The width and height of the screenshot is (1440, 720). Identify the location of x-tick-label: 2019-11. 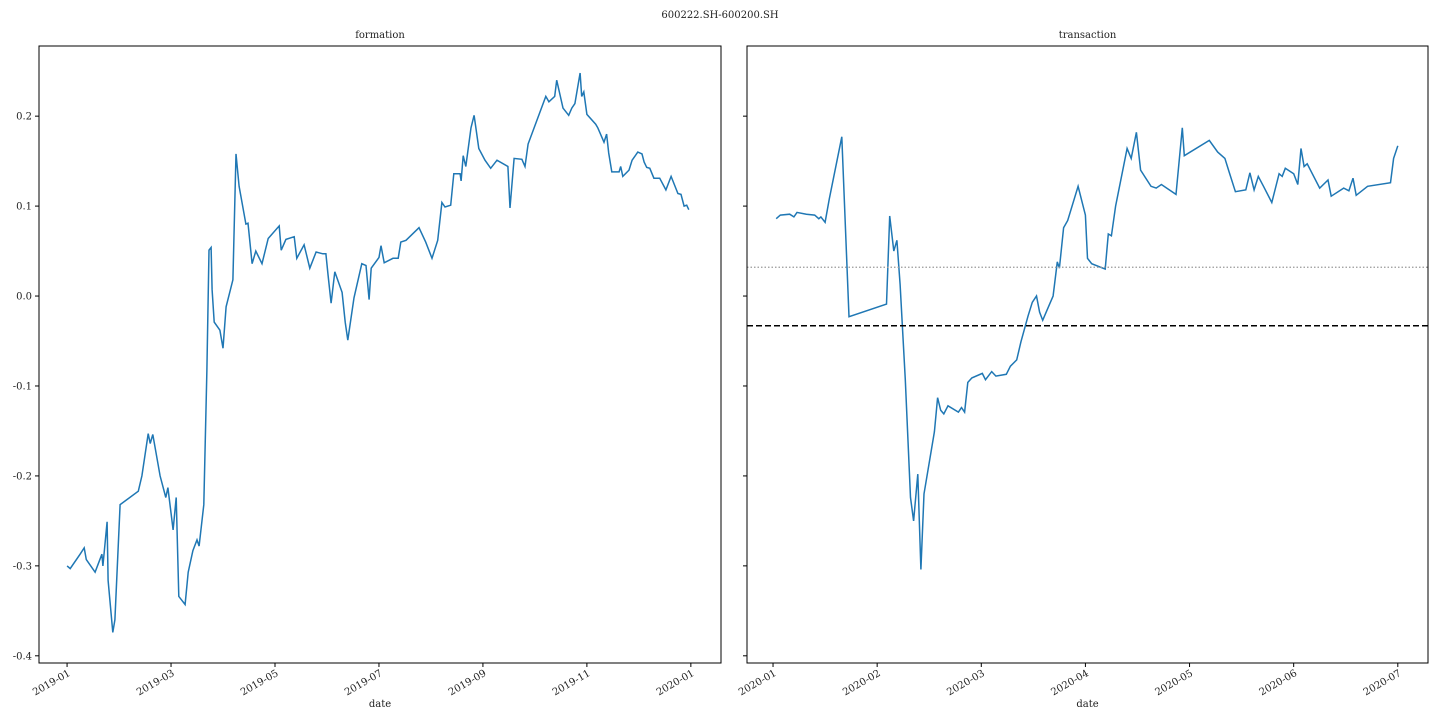
(571, 683).